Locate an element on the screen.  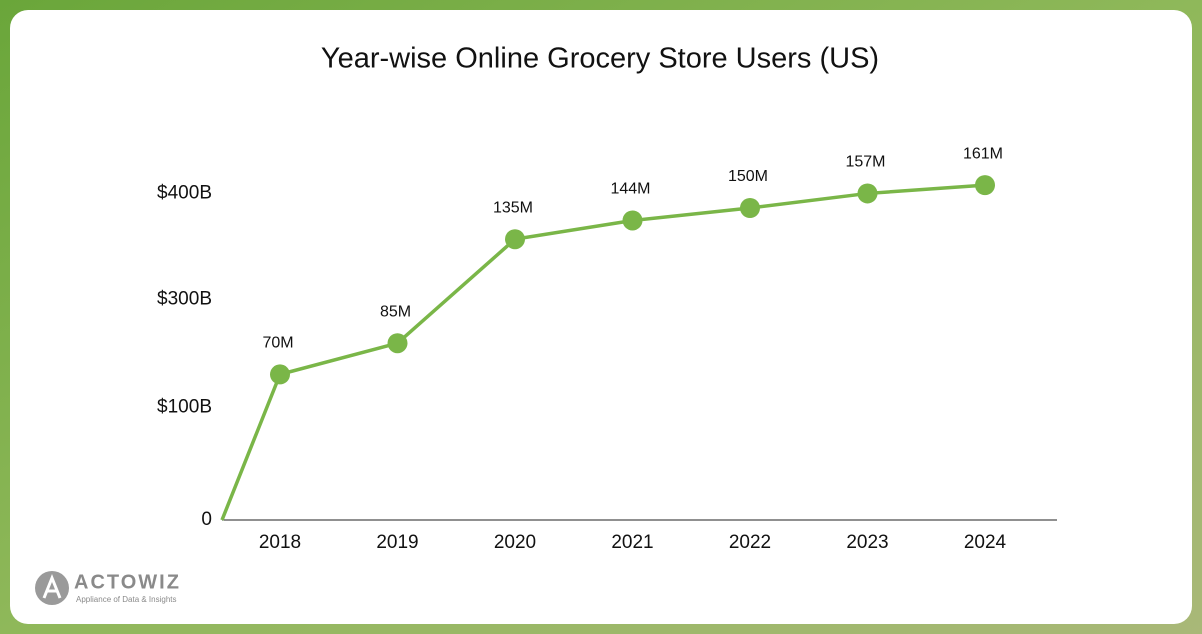
value-label: 135M is located at coordinates (513, 207).